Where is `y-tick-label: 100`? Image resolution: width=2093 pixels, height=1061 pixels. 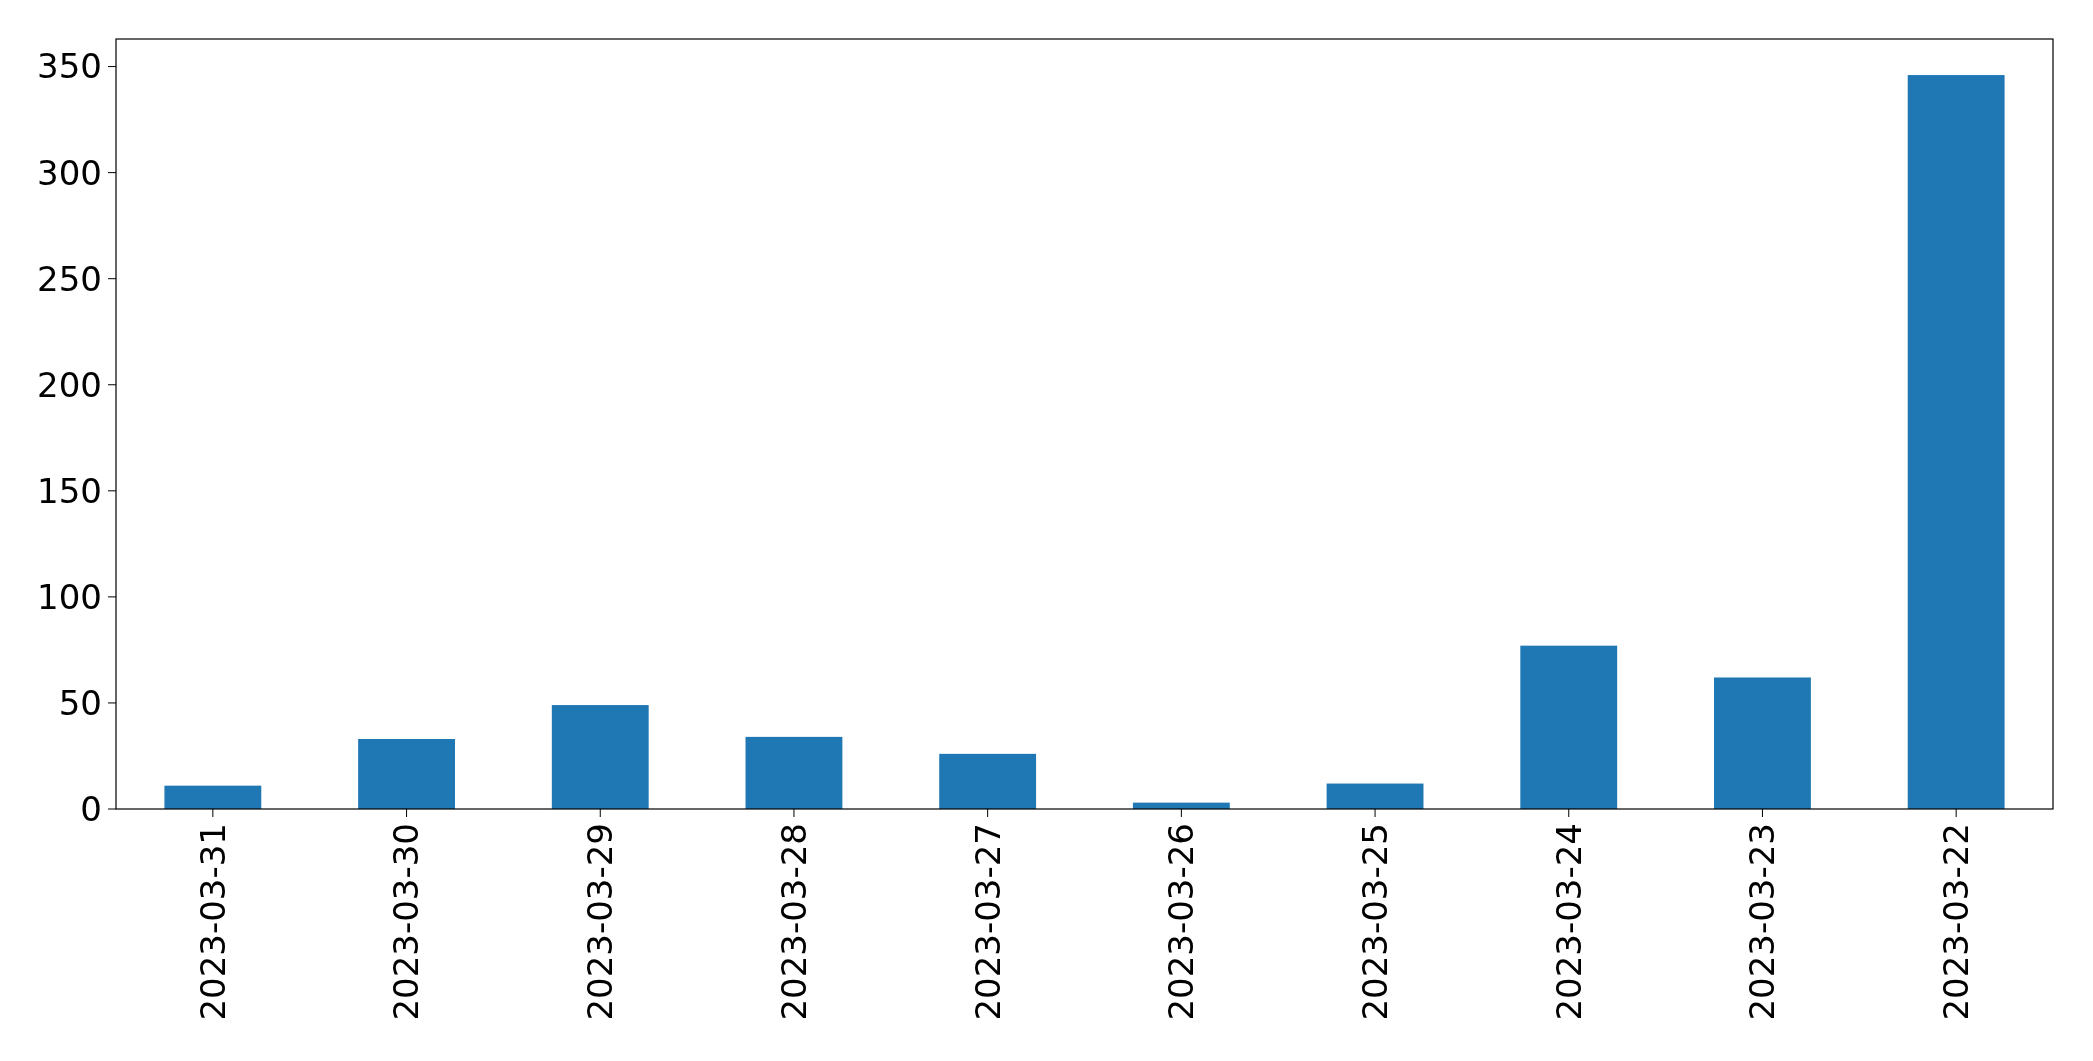 y-tick-label: 100 is located at coordinates (69, 596).